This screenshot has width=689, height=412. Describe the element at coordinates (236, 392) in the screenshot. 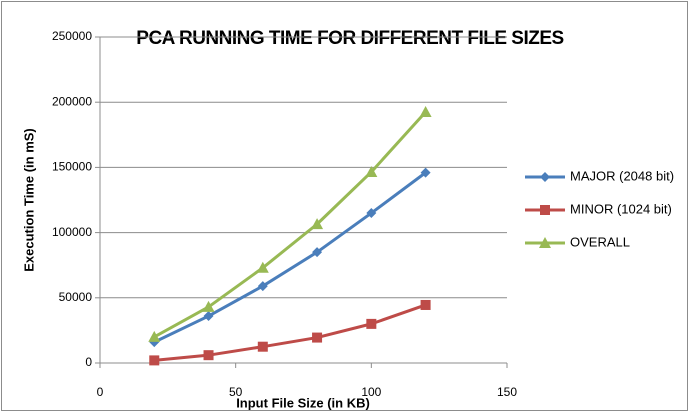

I see `x-tick-label: 50` at that location.